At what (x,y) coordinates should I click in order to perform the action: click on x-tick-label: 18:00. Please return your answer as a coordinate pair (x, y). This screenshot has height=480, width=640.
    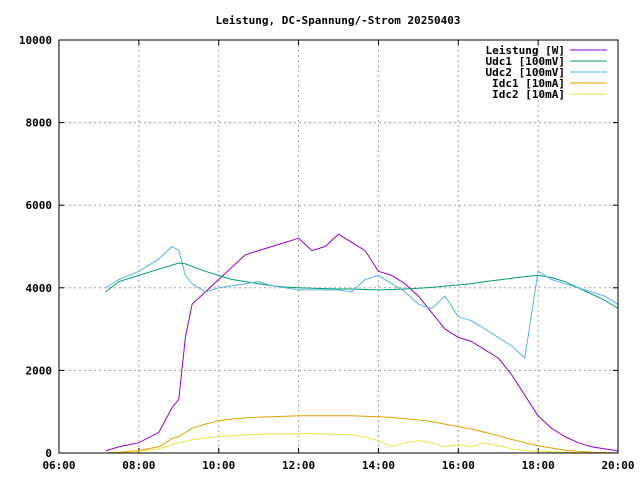
    Looking at the image, I should click on (538, 465).